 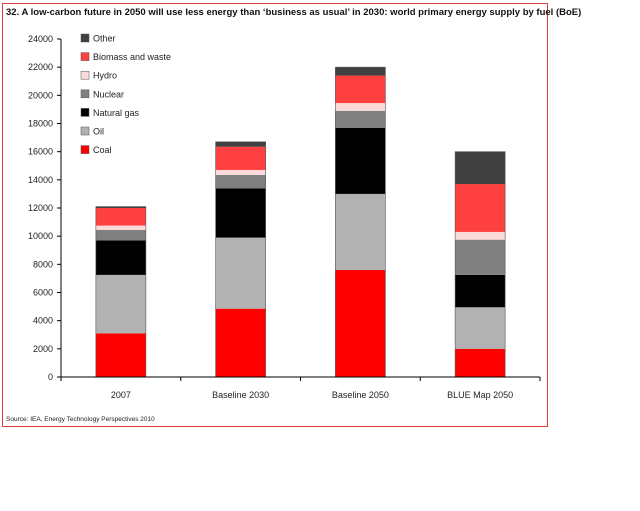 What do you see at coordinates (132, 57) in the screenshot?
I see `legend-label: Biomass and waste` at bounding box center [132, 57].